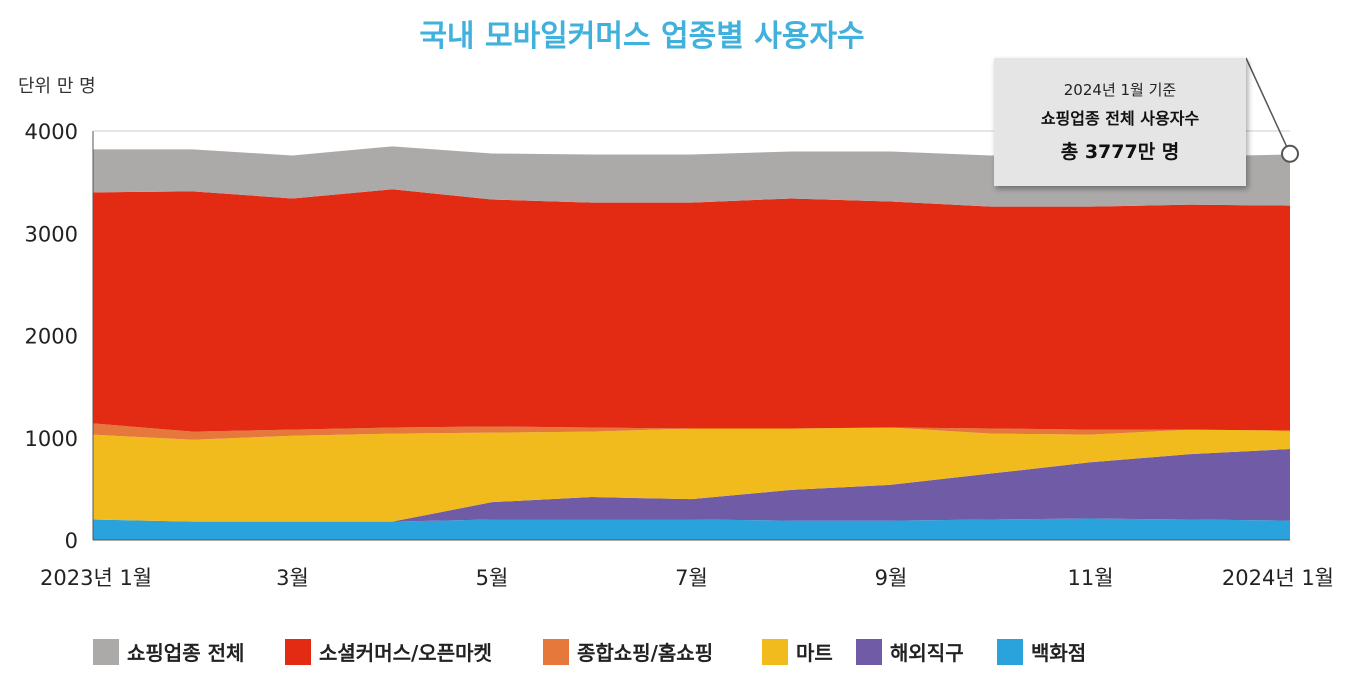 This screenshot has width=1350, height=683. I want to click on legend-swatch-마트, so click(775, 652).